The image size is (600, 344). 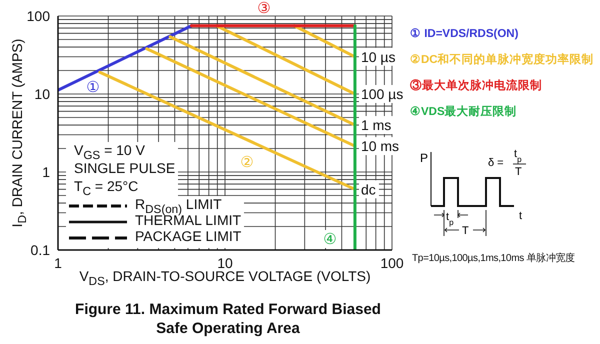 I want to click on y-tick-label: 100, so click(x=38, y=16).